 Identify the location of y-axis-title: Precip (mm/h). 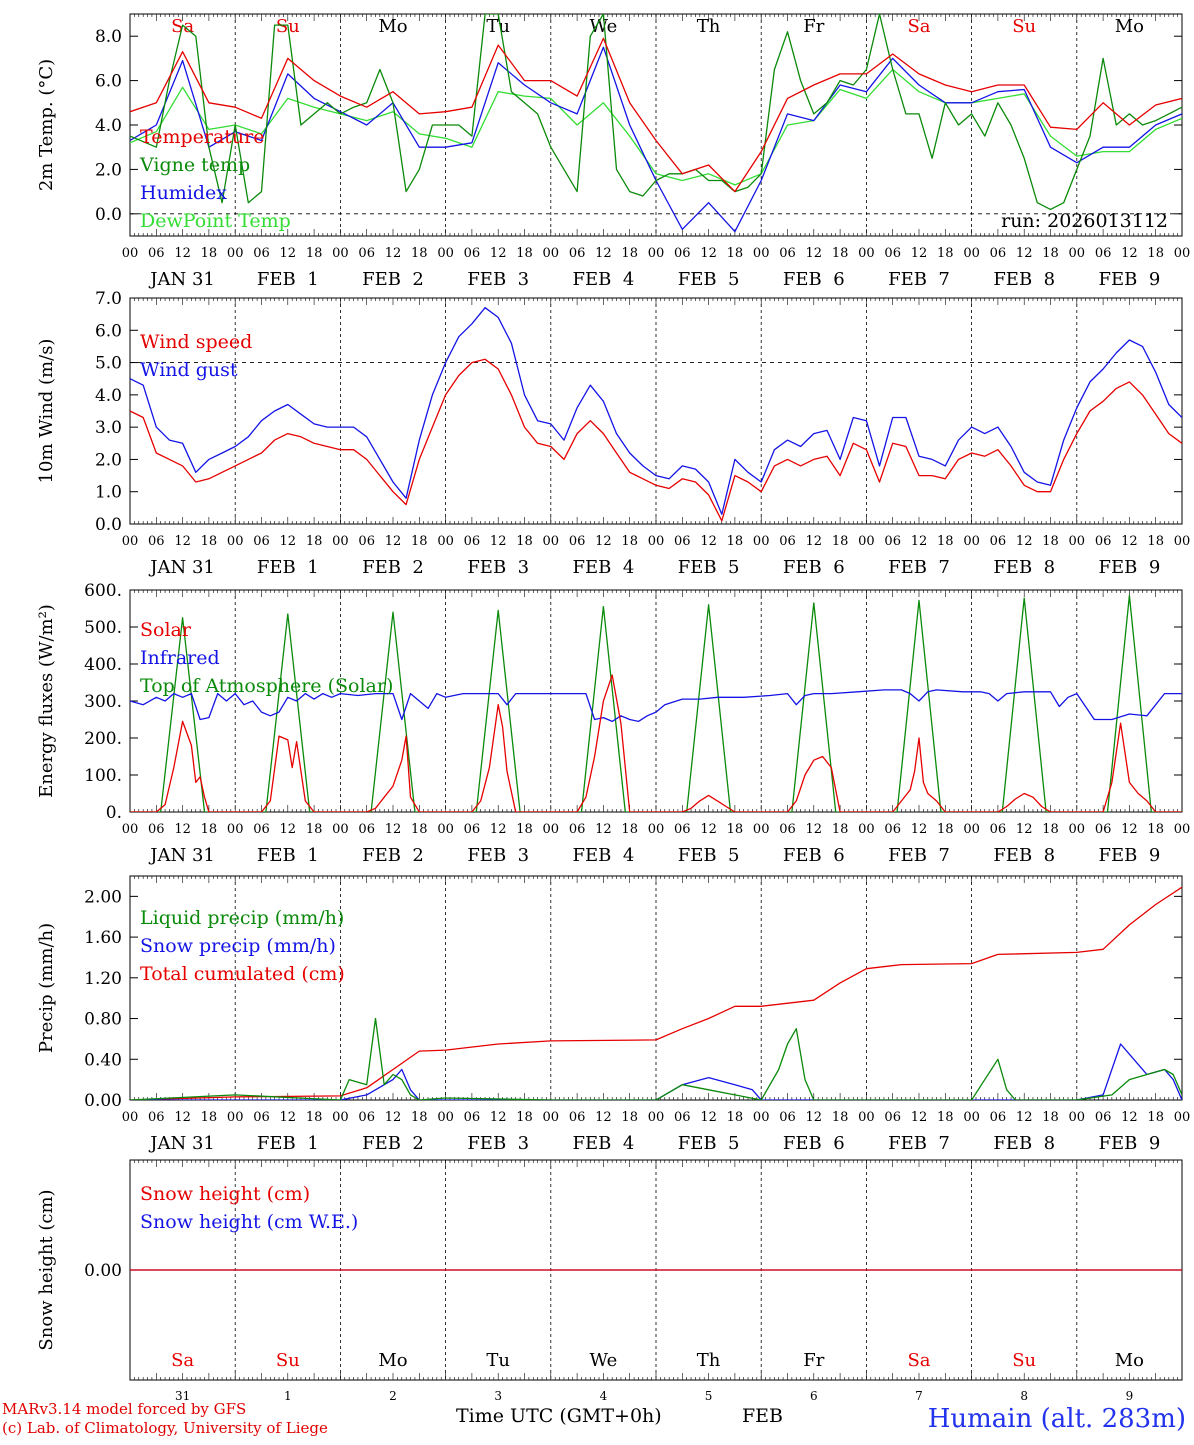
(46, 988).